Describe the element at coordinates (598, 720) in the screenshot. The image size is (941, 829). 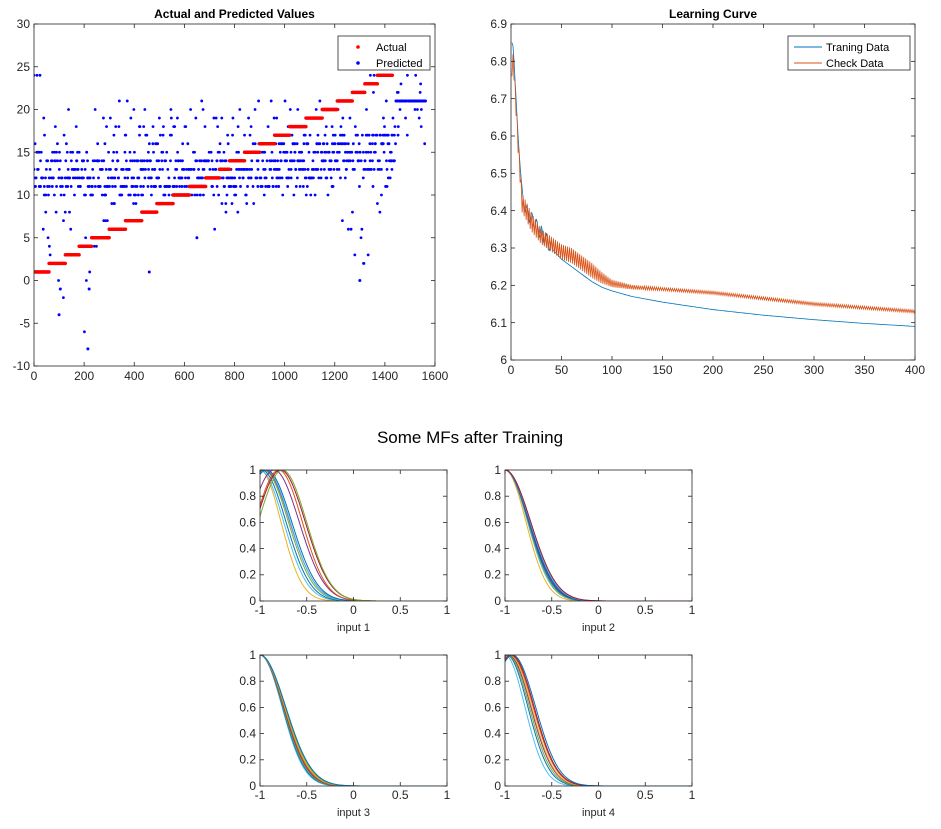
I see `axes-frame` at that location.